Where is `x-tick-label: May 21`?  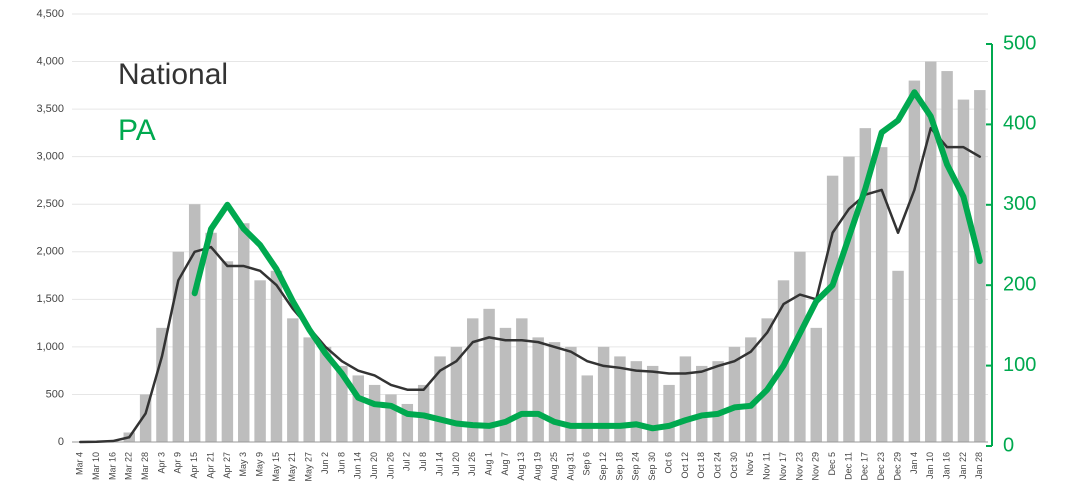
x-tick-label: May 21 is located at coordinates (292, 467).